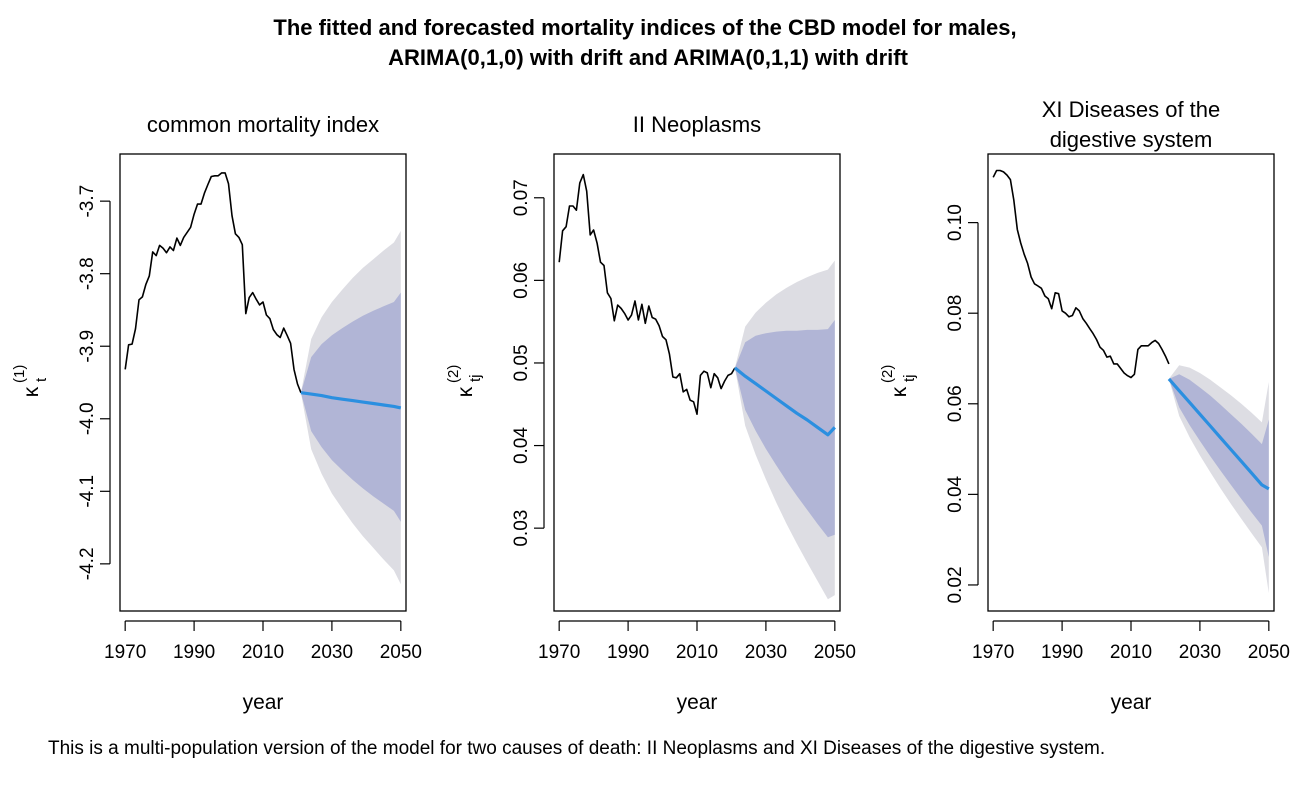 The image size is (1300, 806). What do you see at coordinates (87, 563) in the screenshot?
I see `y-tick-label: -4.2` at bounding box center [87, 563].